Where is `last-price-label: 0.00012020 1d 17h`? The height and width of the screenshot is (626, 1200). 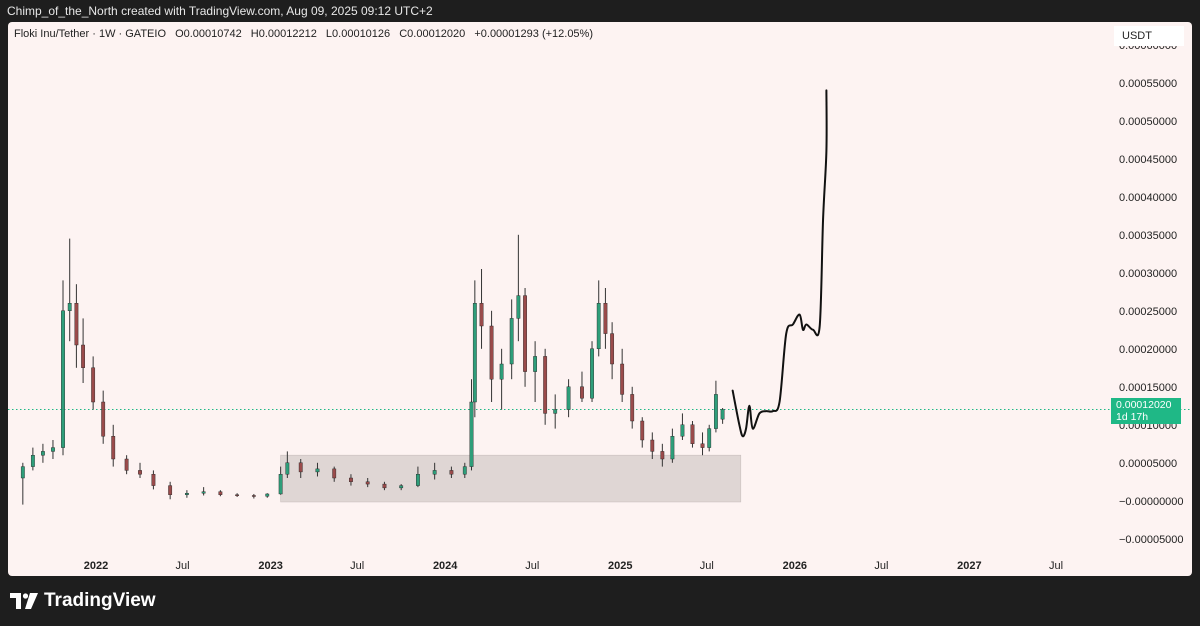 last-price-label: 0.00012020 1d 17h is located at coordinates (1146, 411).